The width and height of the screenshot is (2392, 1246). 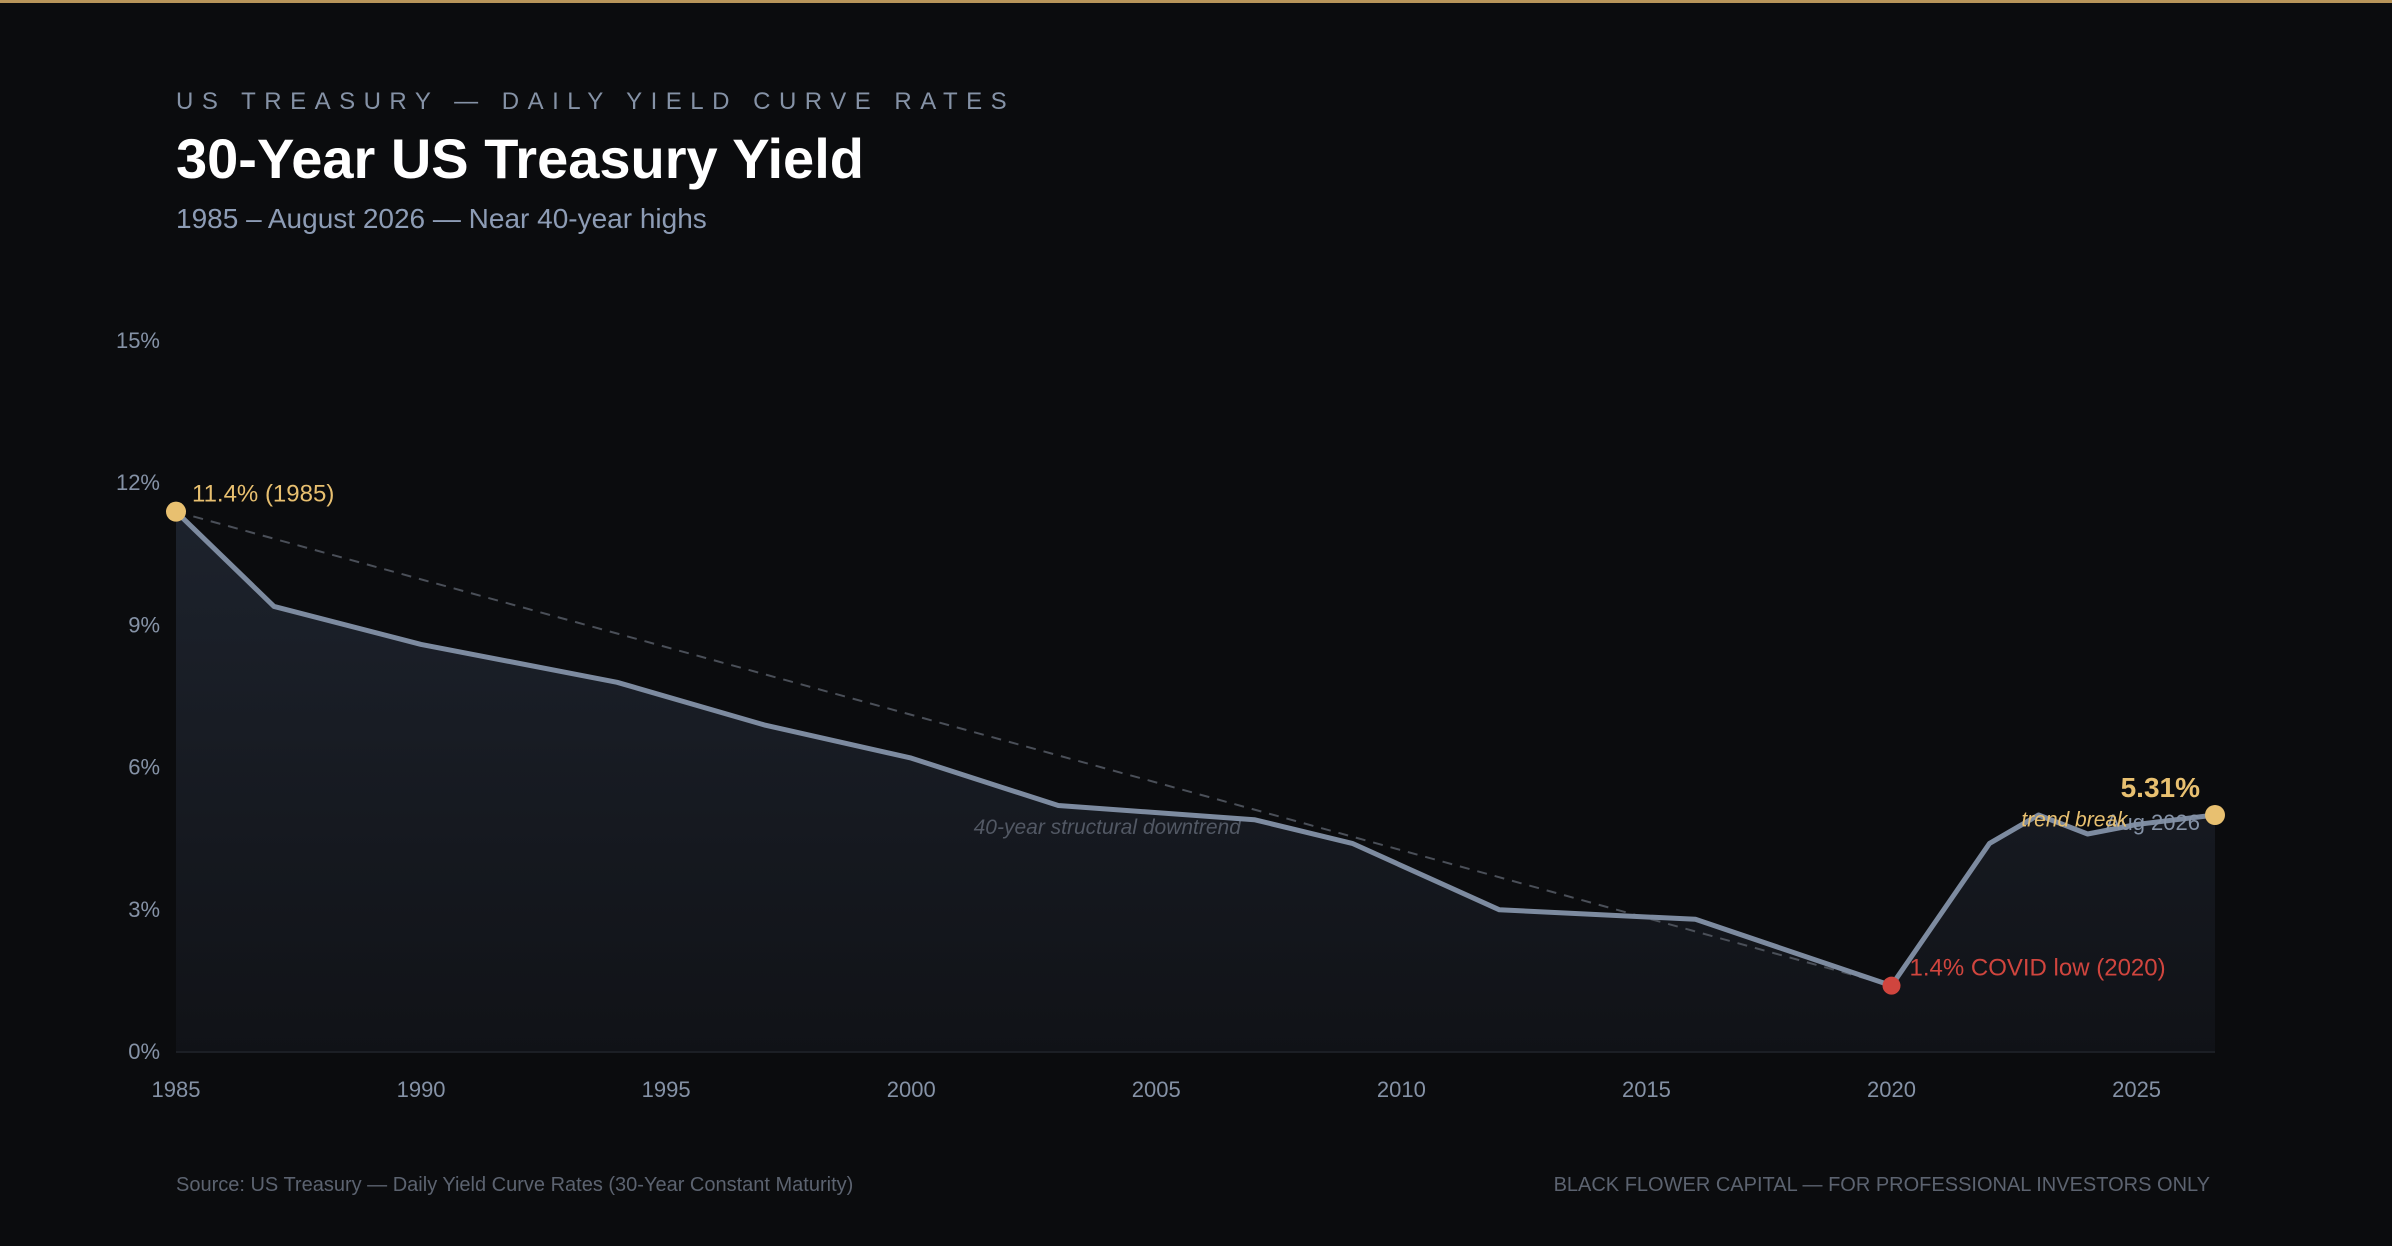 What do you see at coordinates (441, 218) in the screenshot?
I see `chart-subtitle: 1985 – August 2026 — Near 40-year highs` at bounding box center [441, 218].